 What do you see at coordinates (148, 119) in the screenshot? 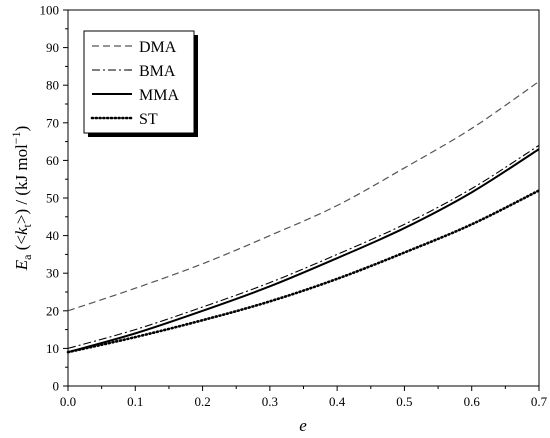
I see `legend-label-st: ST` at bounding box center [148, 119].